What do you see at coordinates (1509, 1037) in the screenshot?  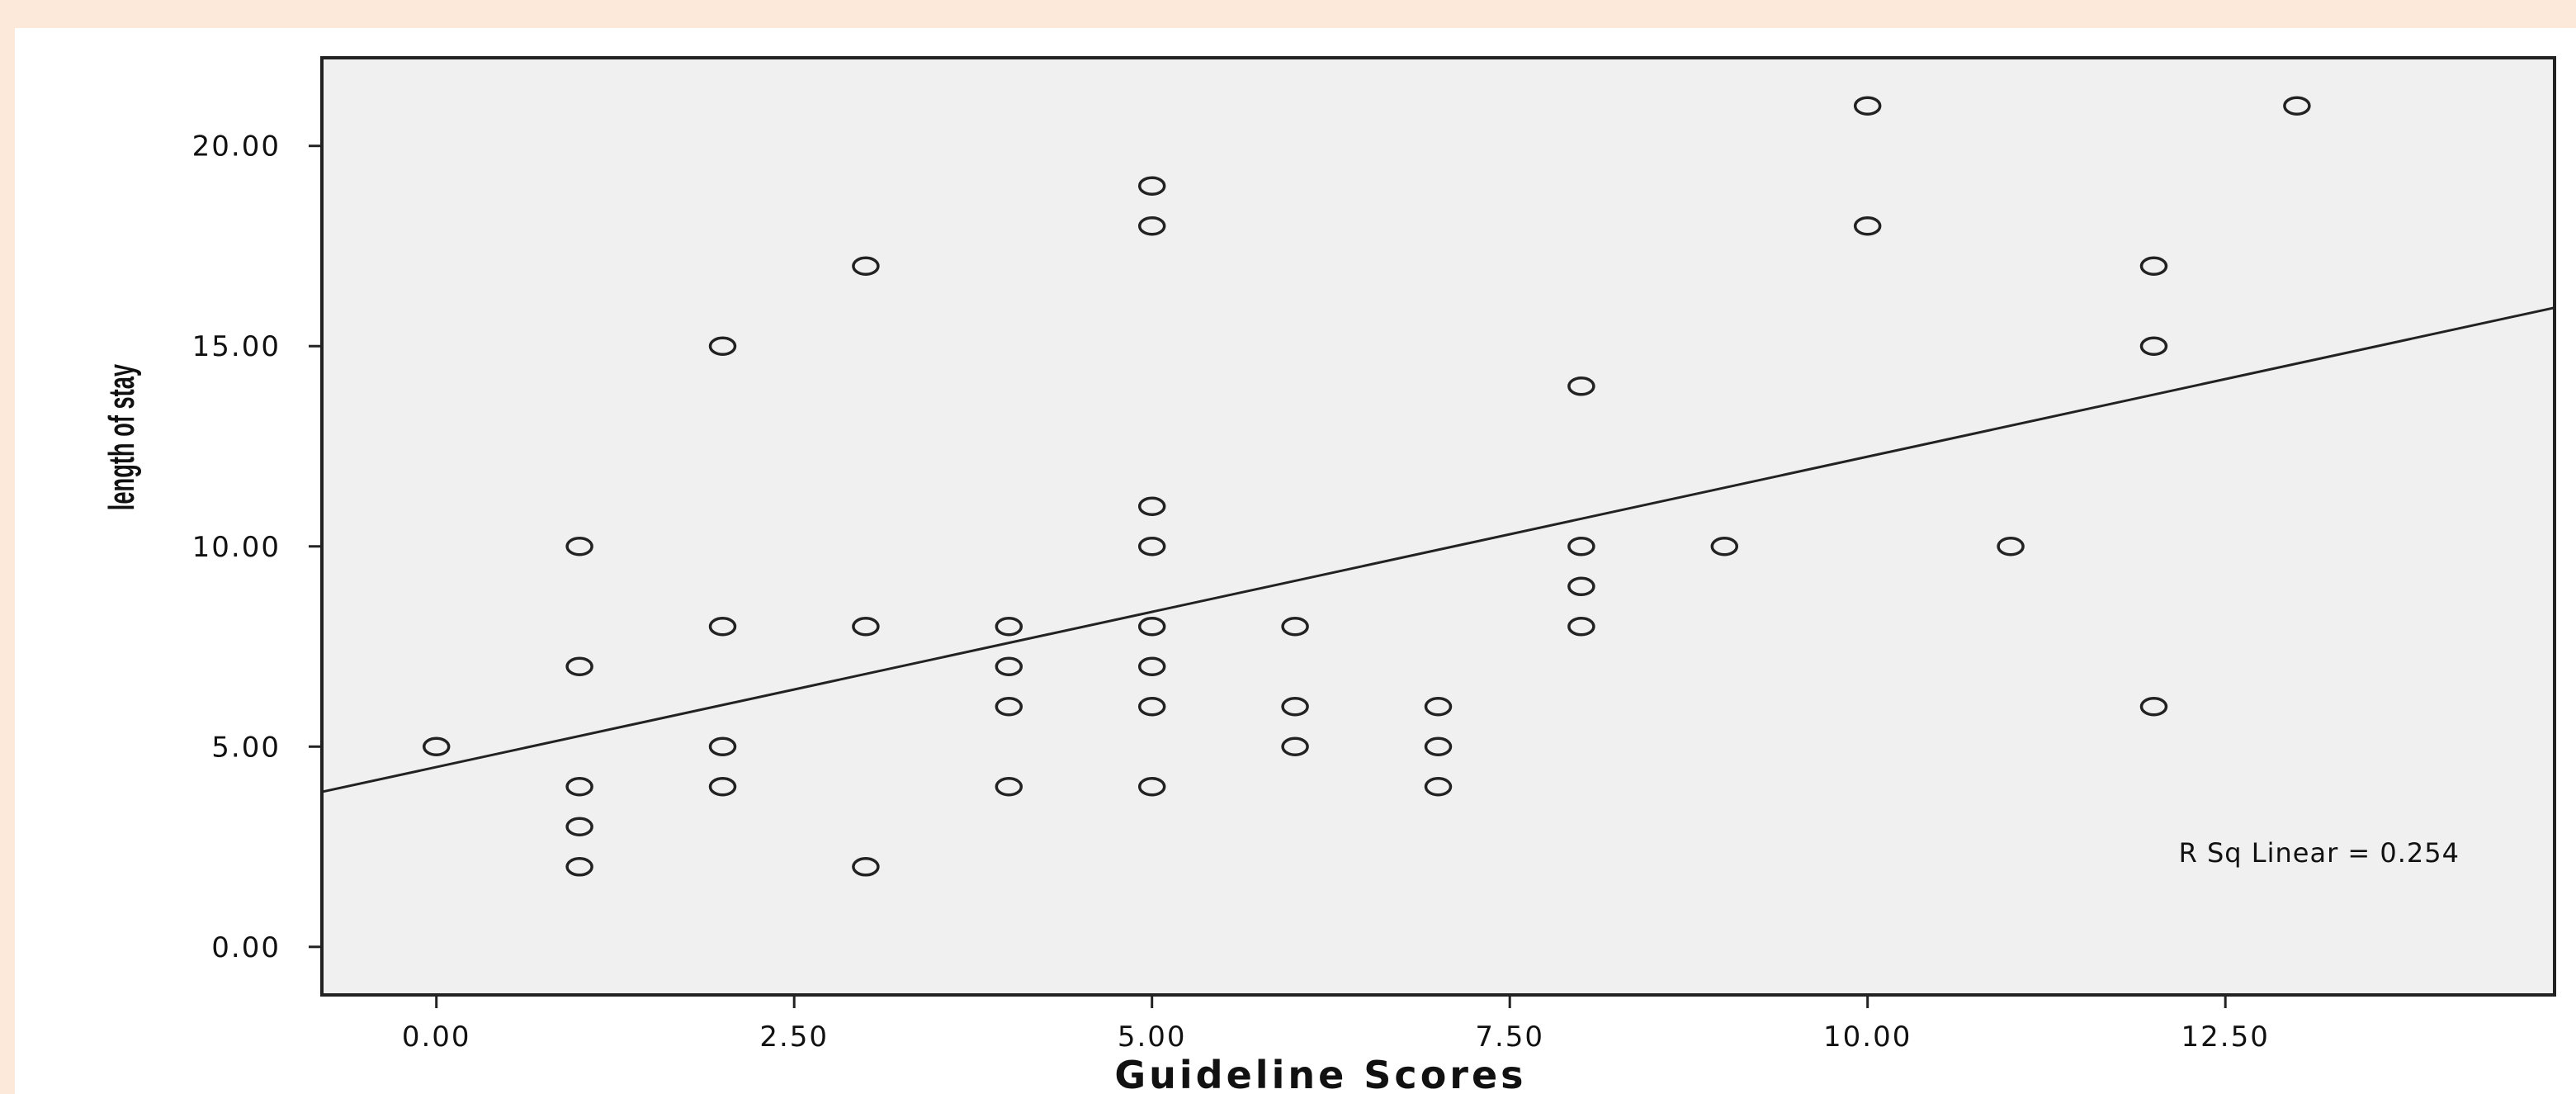 I see `x-tick-label-3: 7.50` at bounding box center [1509, 1037].